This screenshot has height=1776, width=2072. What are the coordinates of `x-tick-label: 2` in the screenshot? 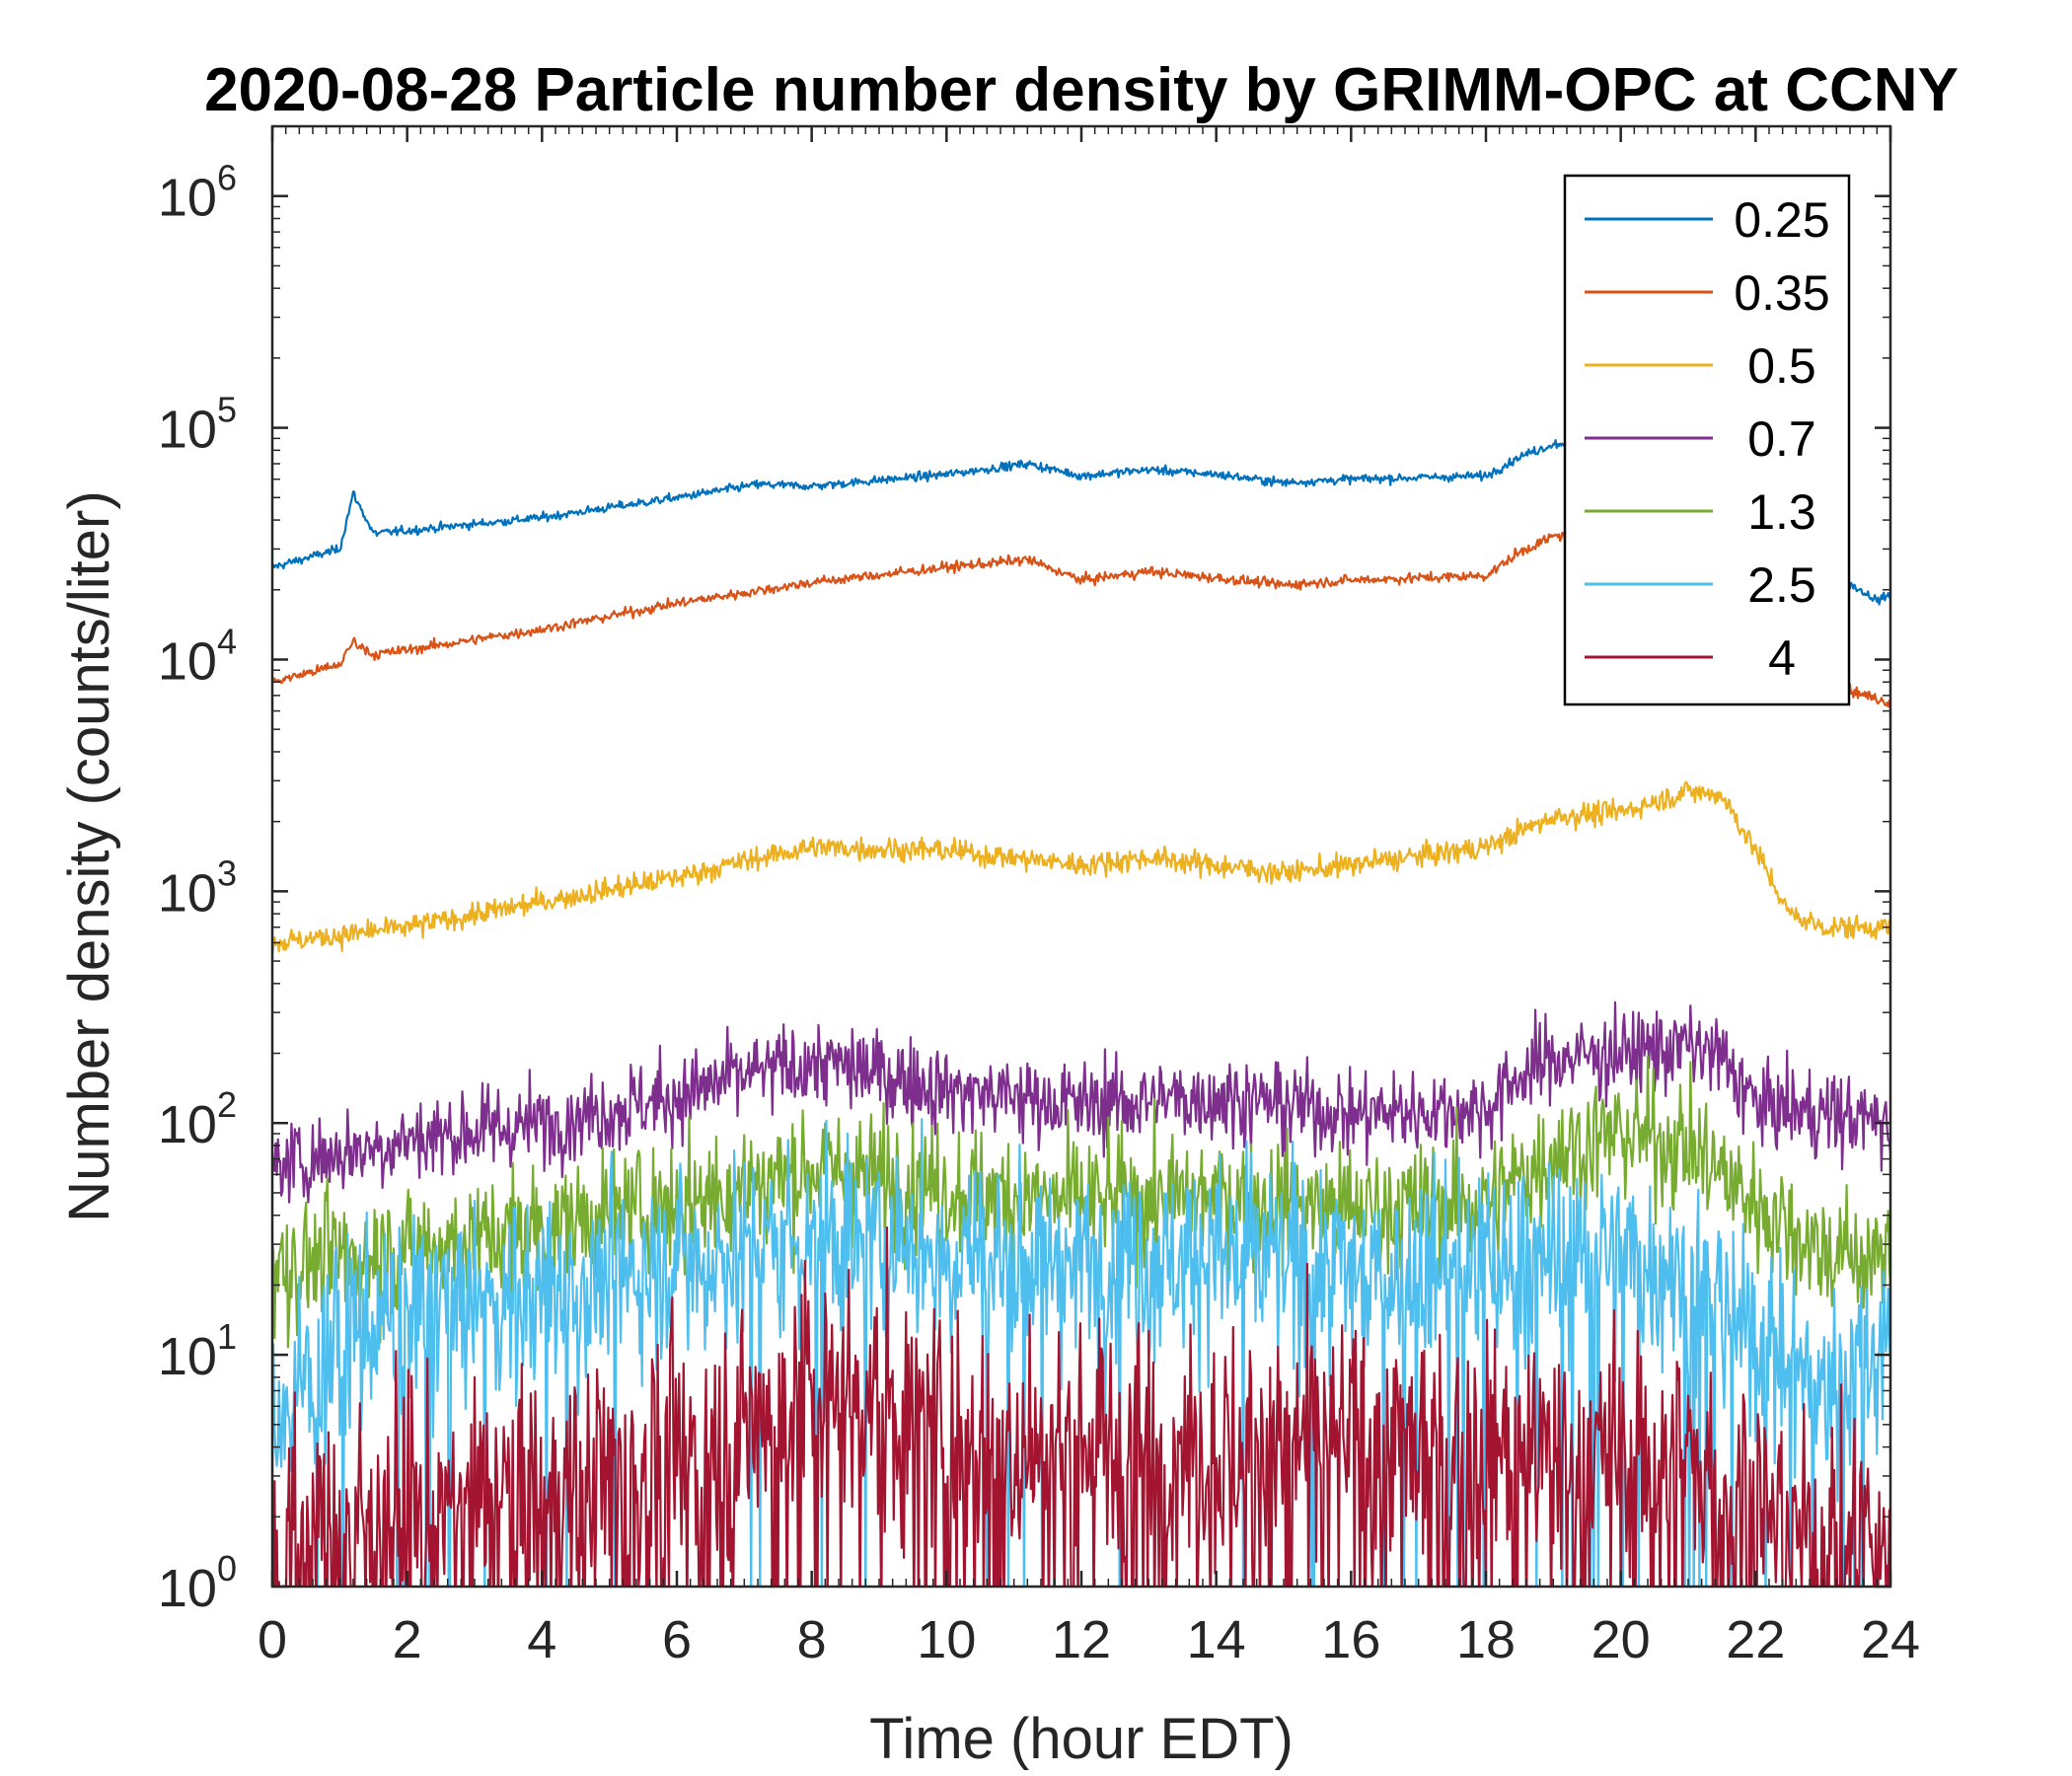 It's located at (407, 1640).